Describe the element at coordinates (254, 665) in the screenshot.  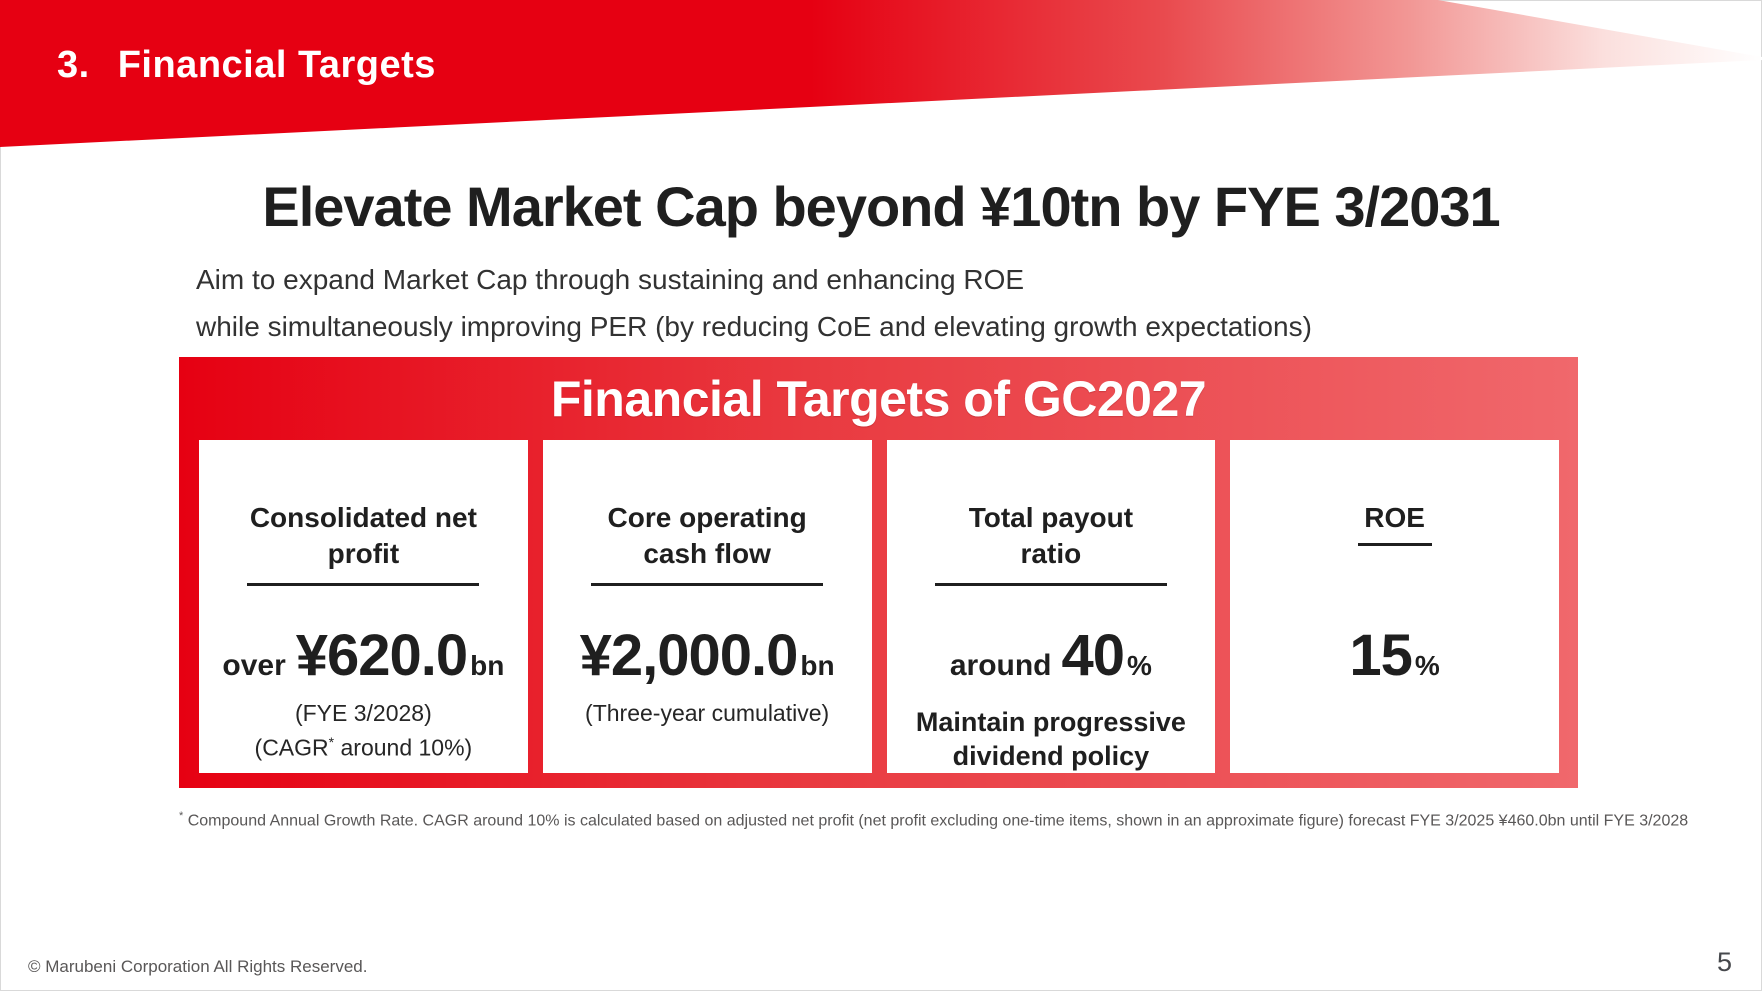
I see `value-prefix: over` at that location.